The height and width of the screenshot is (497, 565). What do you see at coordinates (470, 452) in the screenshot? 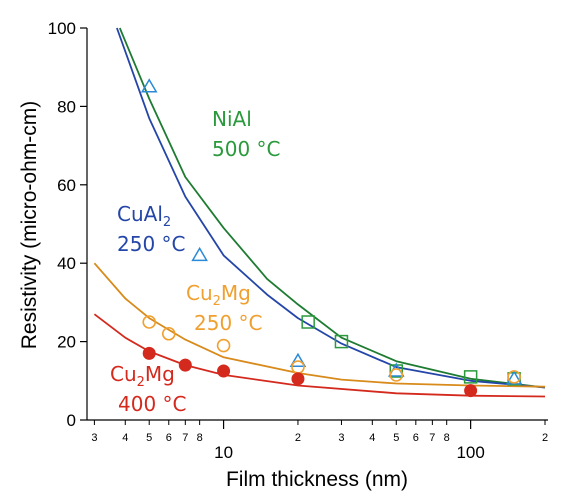
I see `x-major-tick-label: 100` at bounding box center [470, 452].